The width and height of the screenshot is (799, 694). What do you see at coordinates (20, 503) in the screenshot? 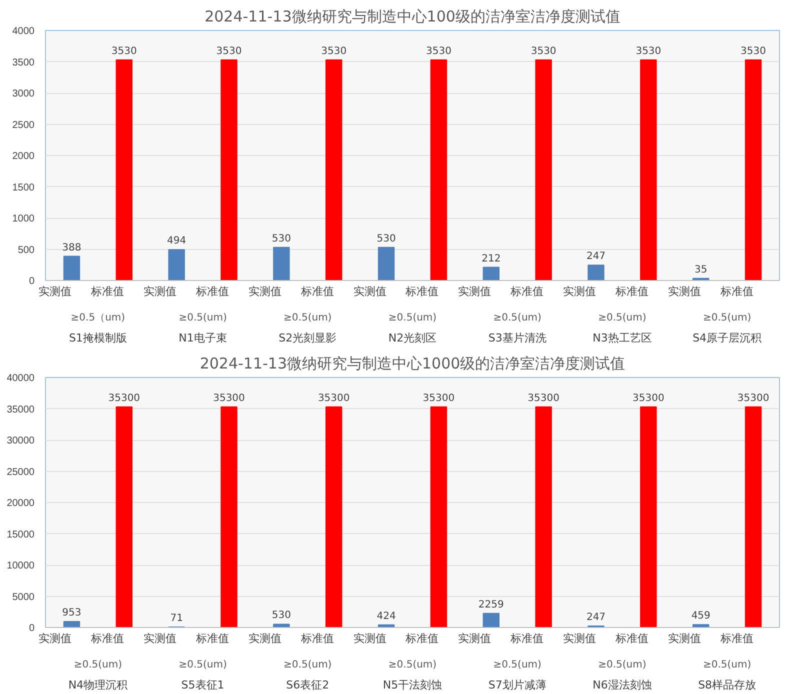
I see `y-tick-label: 20000` at bounding box center [20, 503].